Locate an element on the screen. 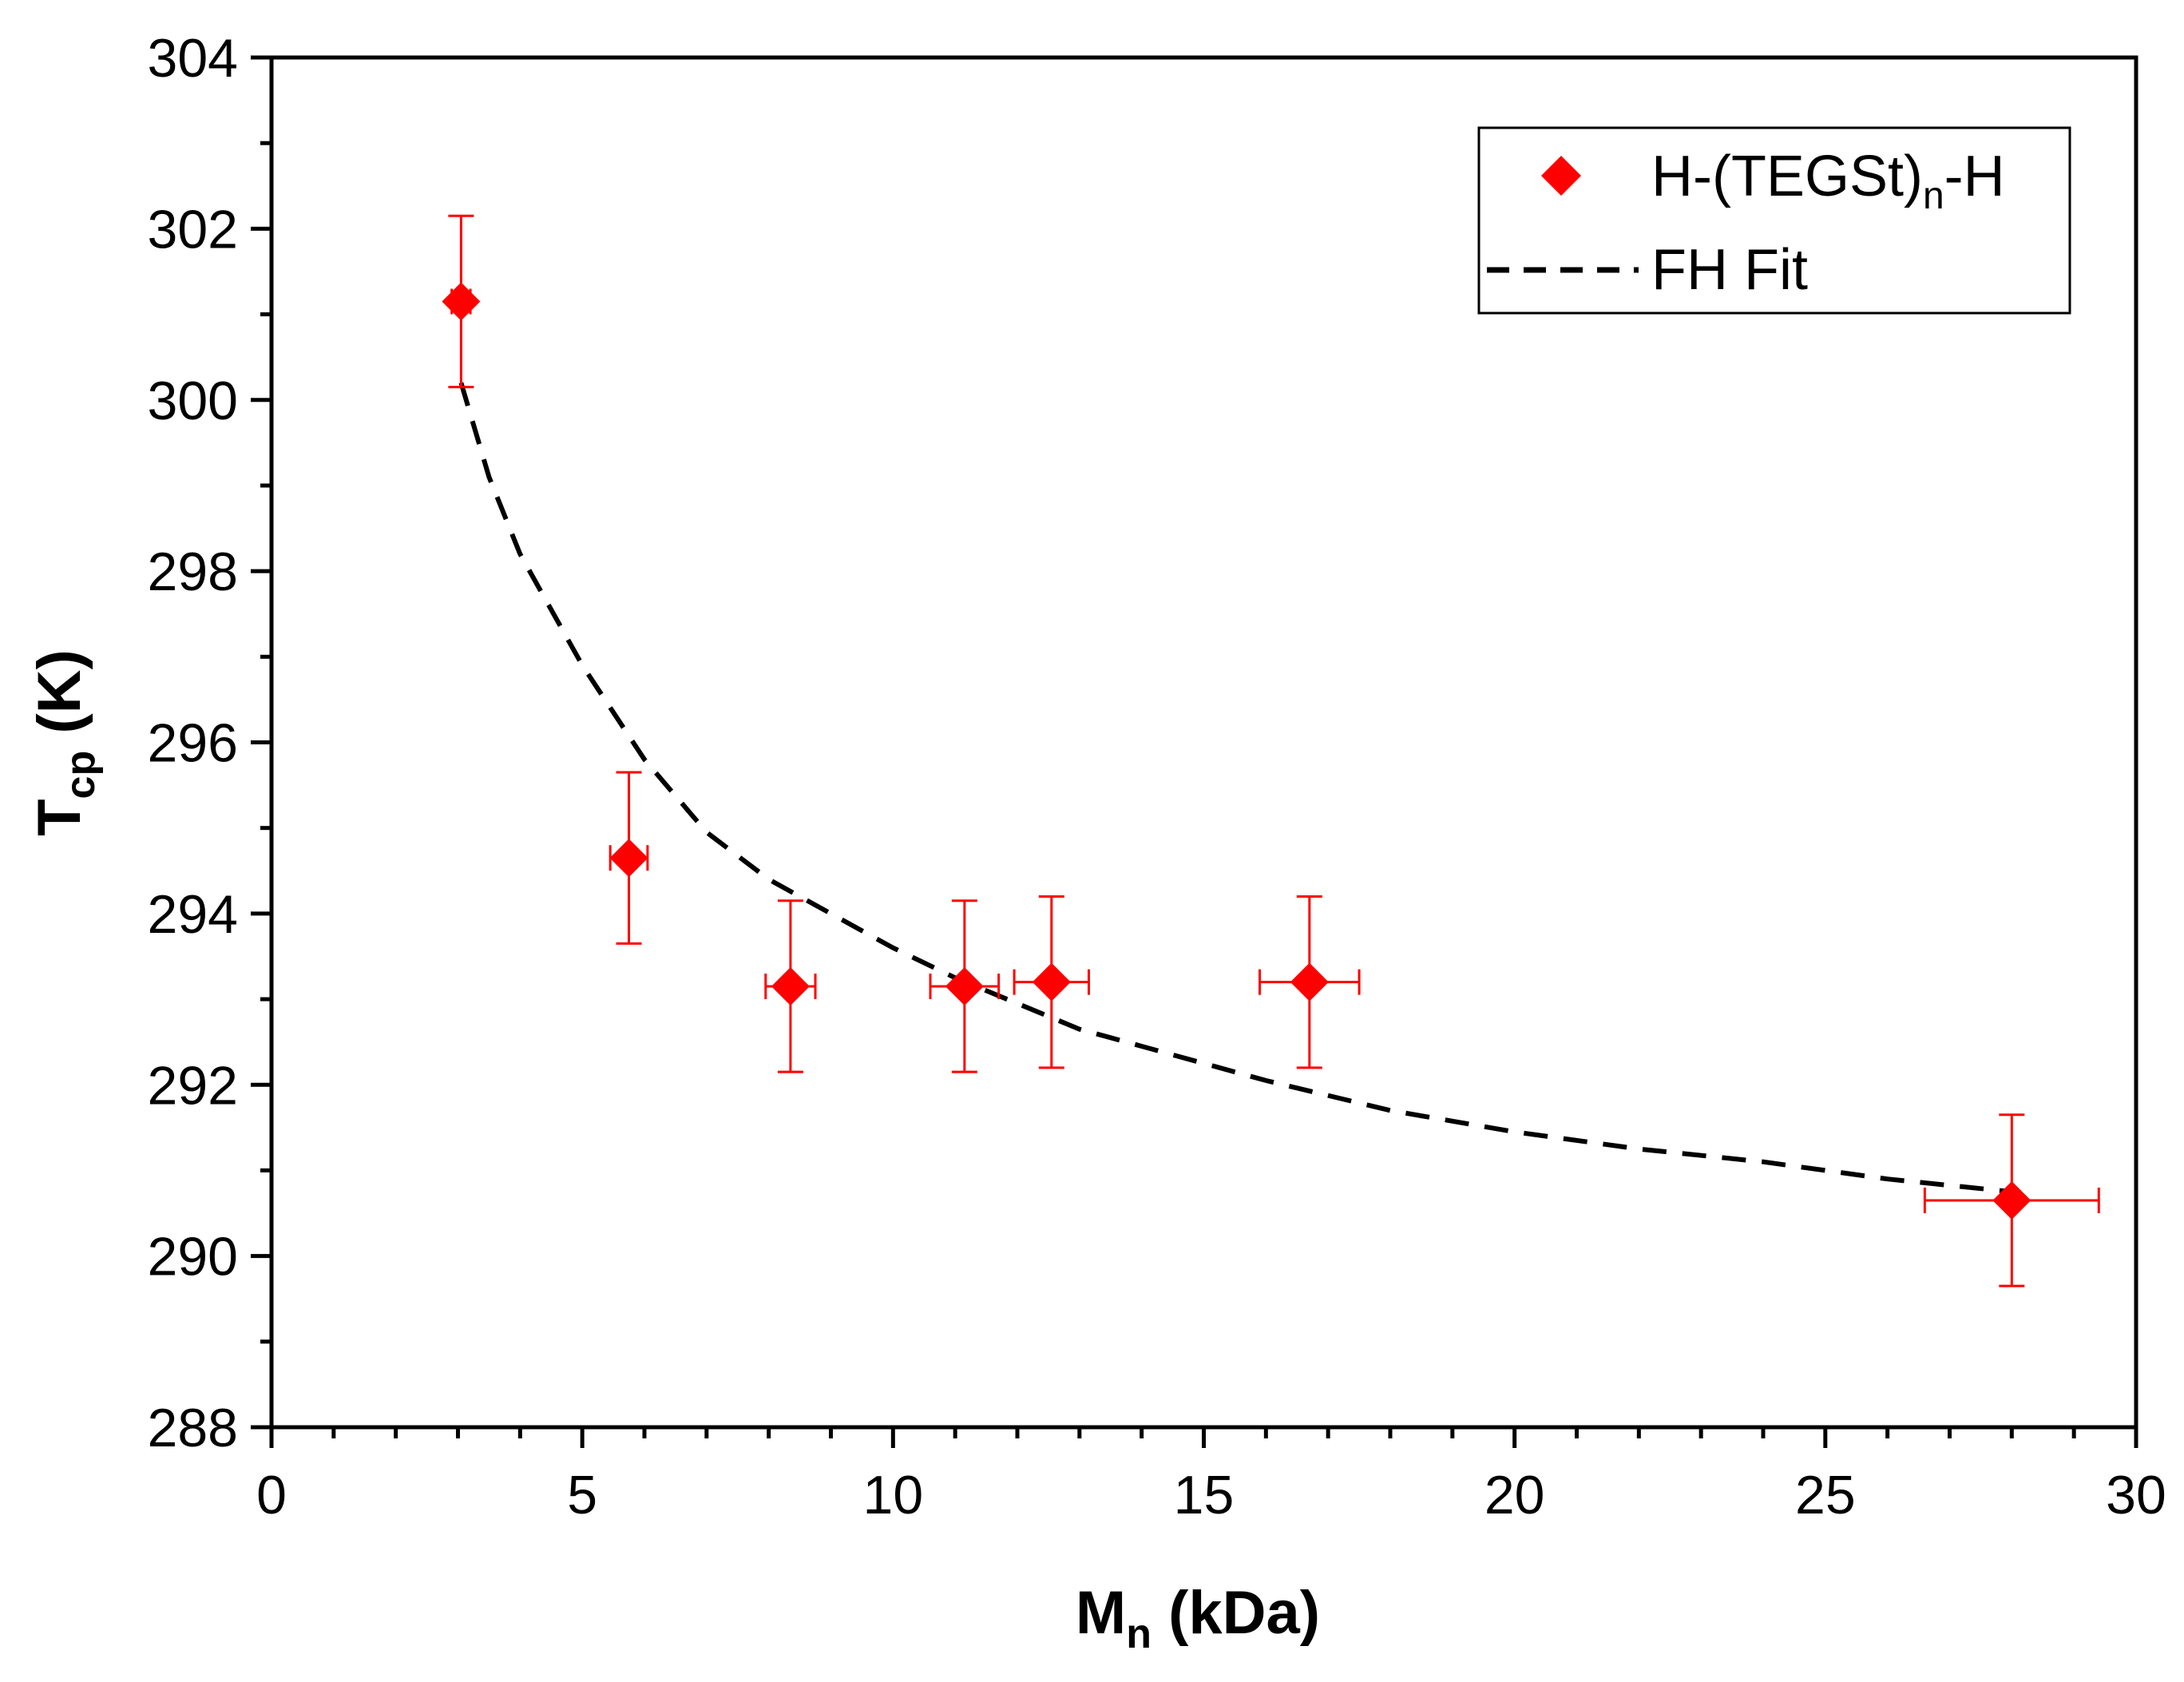 This screenshot has width=2184, height=1682. y-tick-label: 304 is located at coordinates (193, 58).